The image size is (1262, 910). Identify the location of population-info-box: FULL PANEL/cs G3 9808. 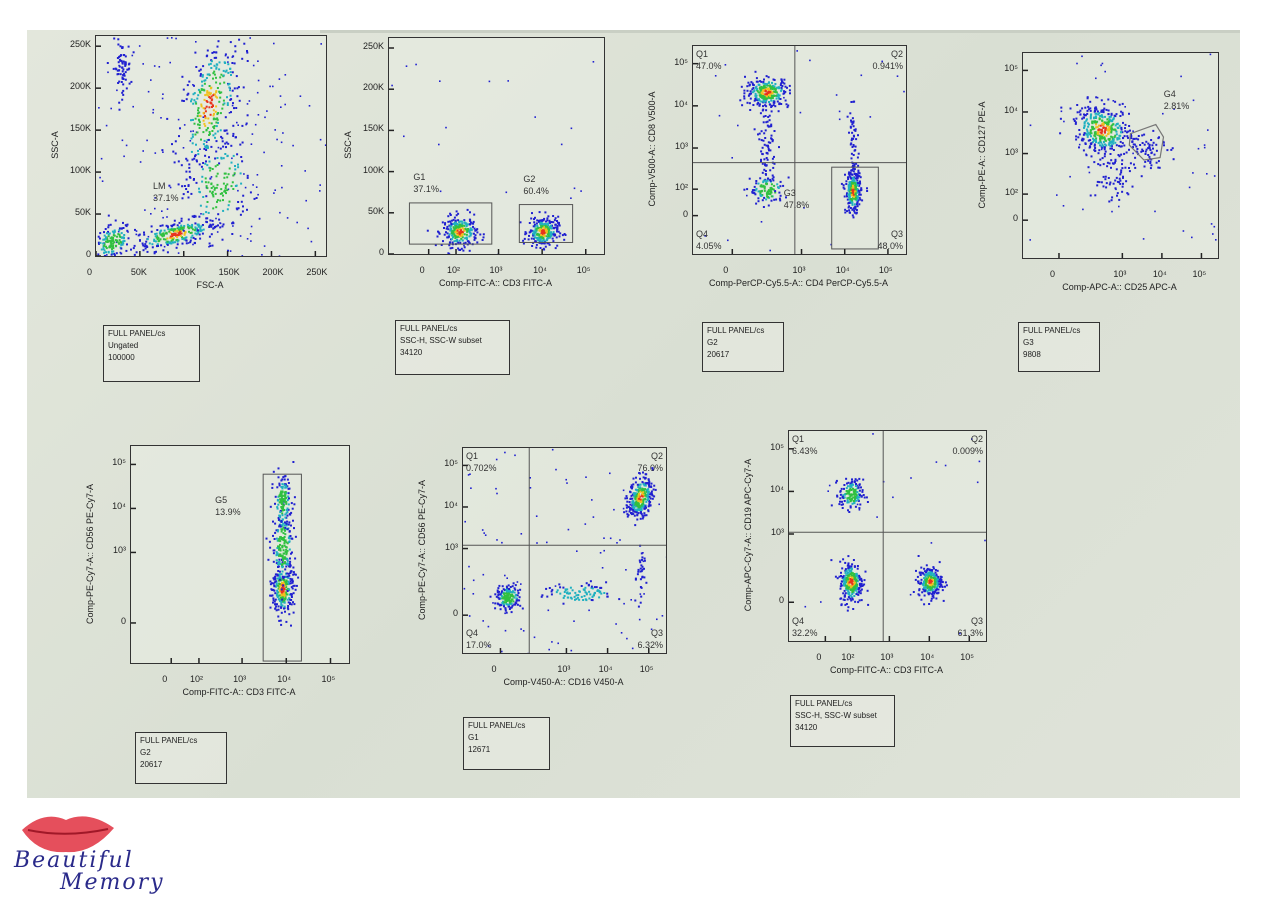
(1059, 347).